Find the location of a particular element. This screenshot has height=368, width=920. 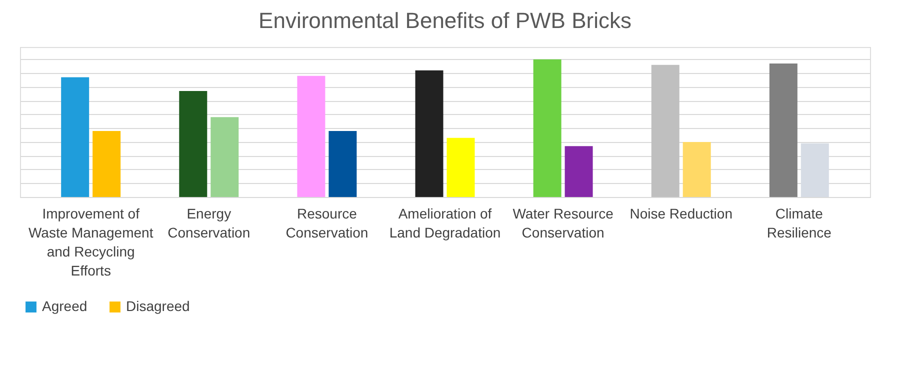

x-tick-label: Resource Conservation is located at coordinates (327, 223).